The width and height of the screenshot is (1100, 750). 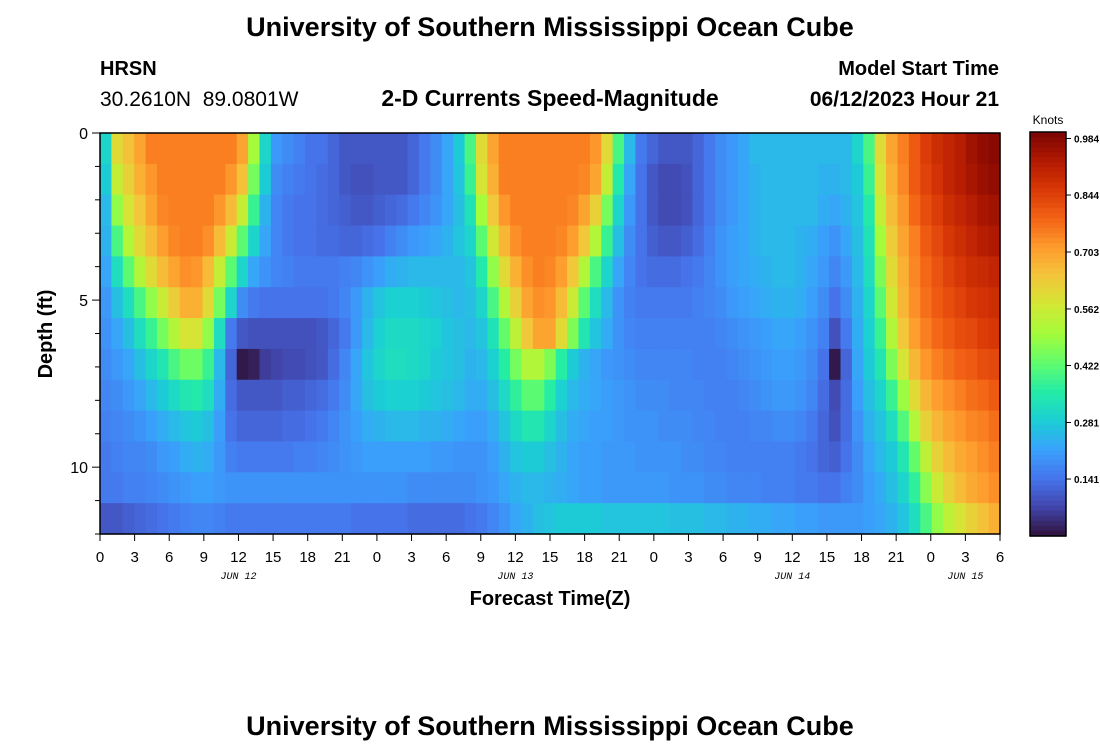 What do you see at coordinates (827, 557) in the screenshot?
I see `x-tick-label: 15` at bounding box center [827, 557].